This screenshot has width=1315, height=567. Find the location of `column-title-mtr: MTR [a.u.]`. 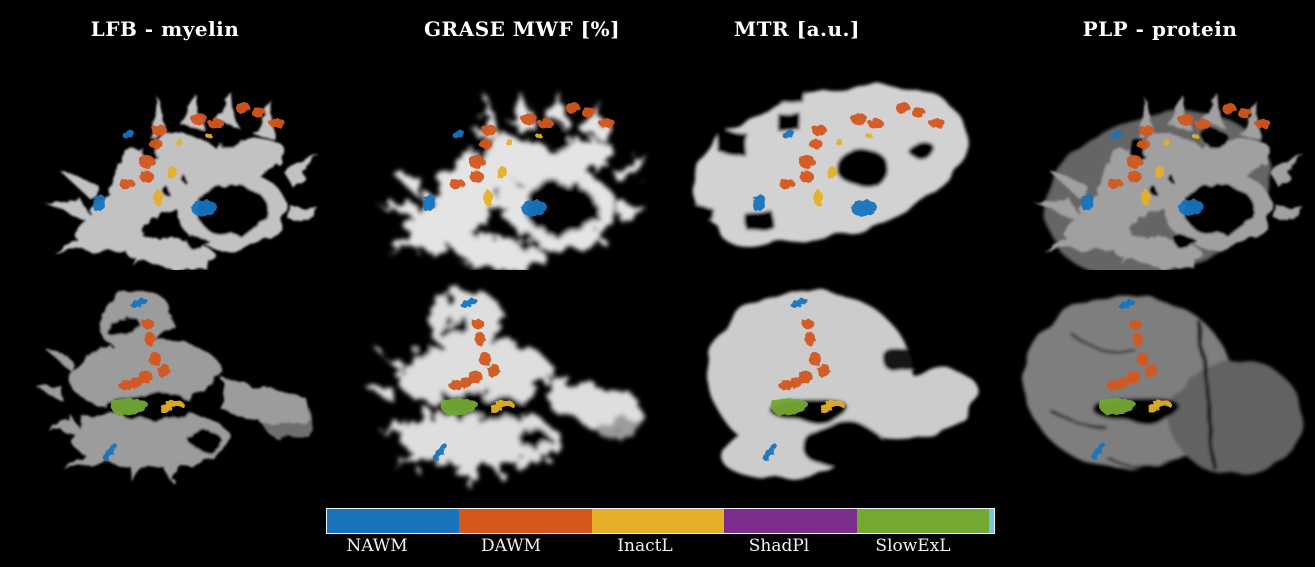

column-title-mtr: MTR [a.u.] is located at coordinates (797, 29).